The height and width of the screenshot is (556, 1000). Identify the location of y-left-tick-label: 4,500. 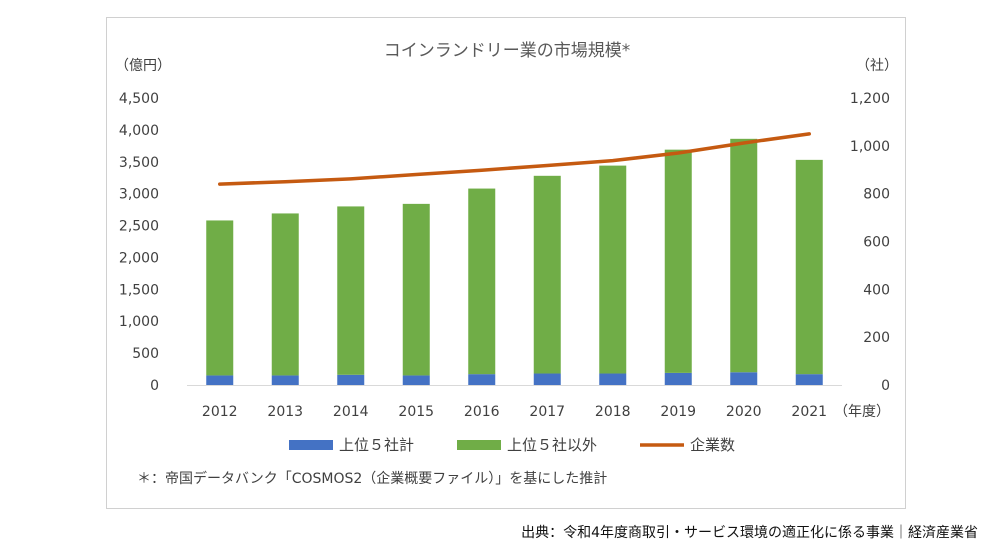
(139, 99).